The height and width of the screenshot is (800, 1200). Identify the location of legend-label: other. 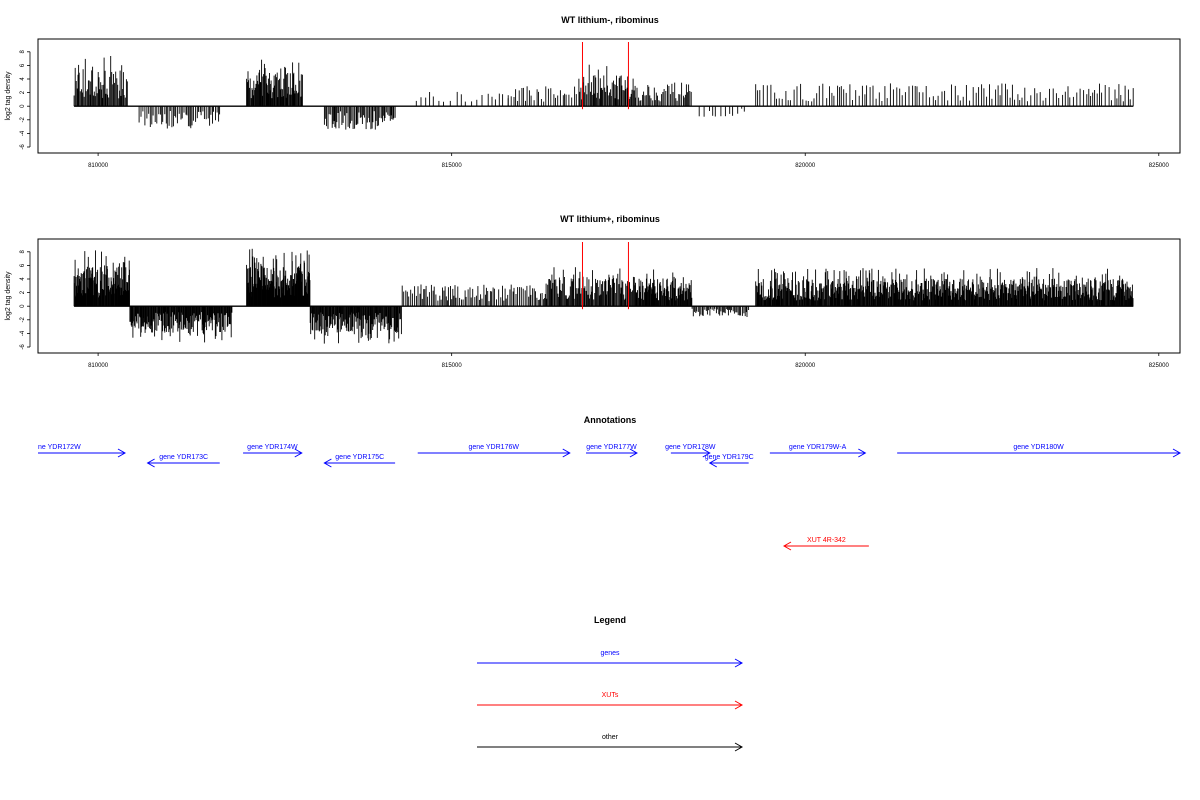
(610, 737).